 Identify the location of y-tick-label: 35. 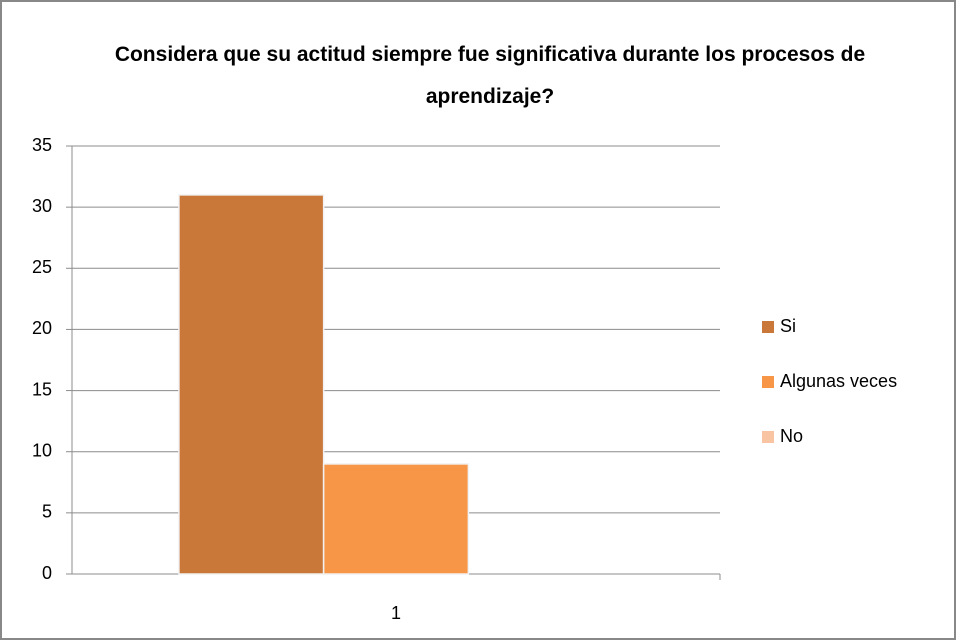
(42, 145).